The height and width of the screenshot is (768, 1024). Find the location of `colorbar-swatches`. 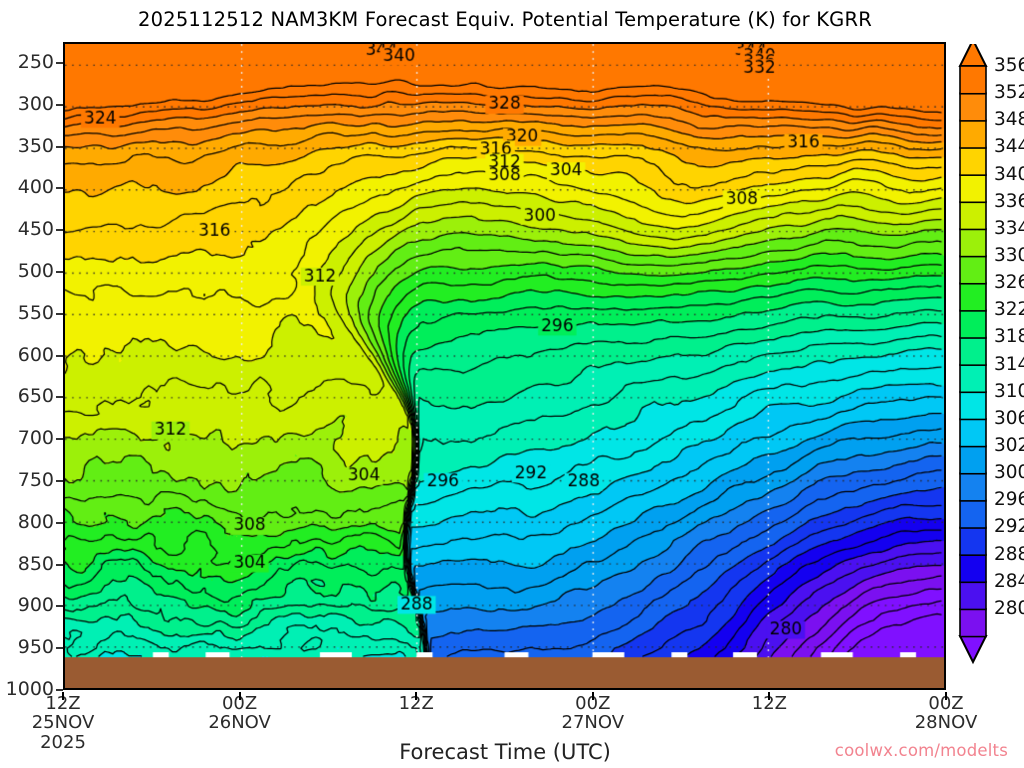

colorbar-swatches is located at coordinates (973, 354).